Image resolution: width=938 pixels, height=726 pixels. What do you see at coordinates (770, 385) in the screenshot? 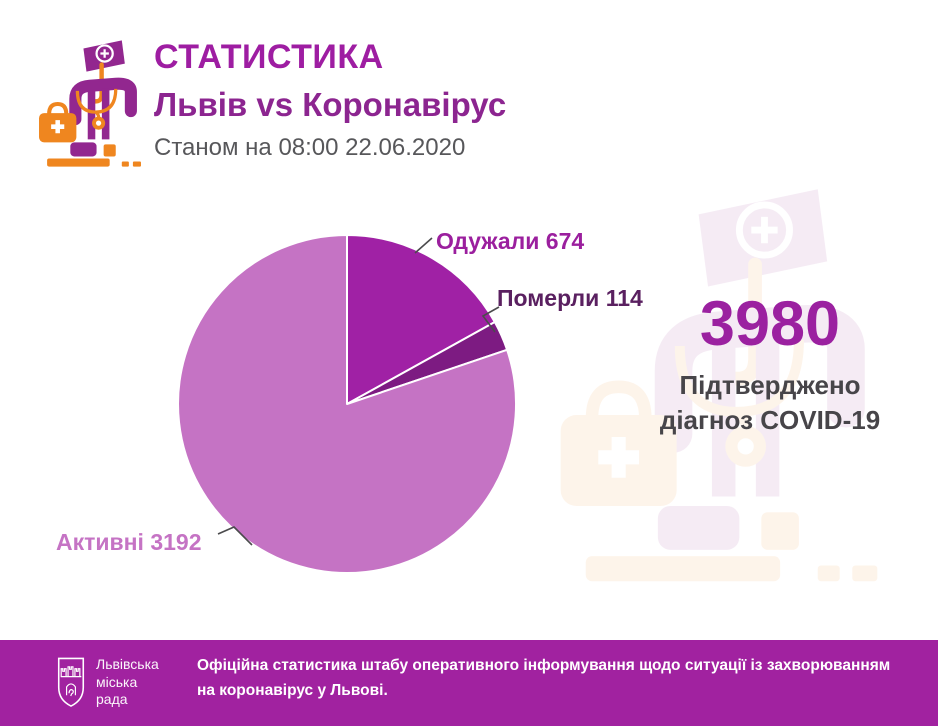
I see `confirmed-caption-line1: Підтверджено` at bounding box center [770, 385].